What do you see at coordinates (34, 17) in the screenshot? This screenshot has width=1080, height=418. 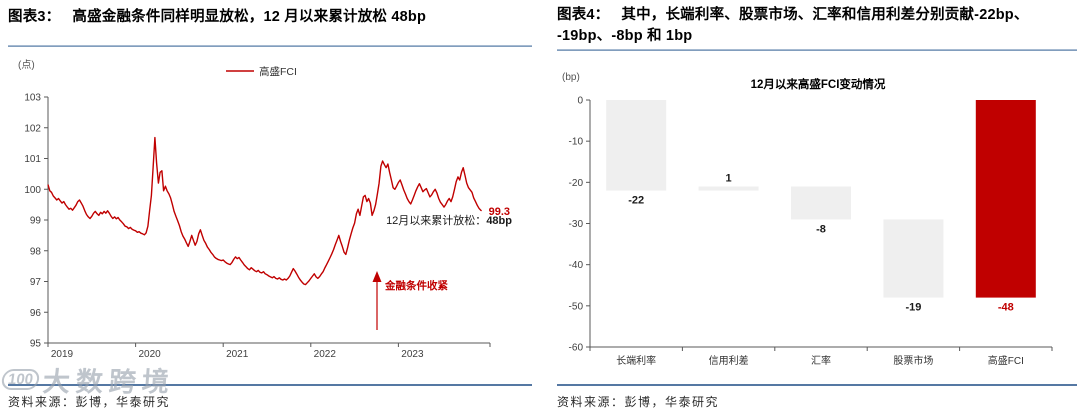 I see `figure3-label: 图表3：` at bounding box center [34, 17].